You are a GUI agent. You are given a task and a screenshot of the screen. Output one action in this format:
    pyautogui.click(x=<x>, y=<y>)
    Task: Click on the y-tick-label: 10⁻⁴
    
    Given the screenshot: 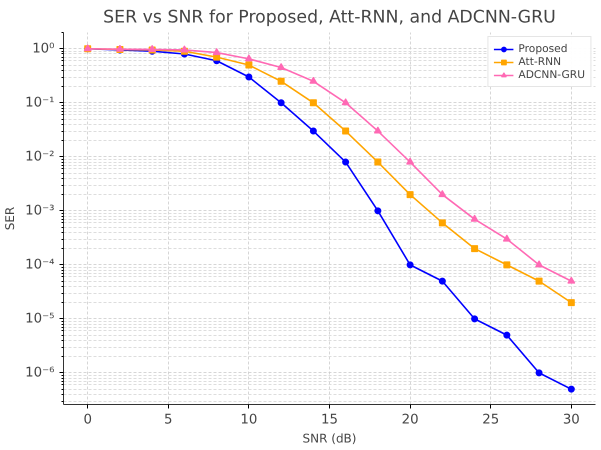 What is the action you would take?
    pyautogui.click(x=40, y=264)
    